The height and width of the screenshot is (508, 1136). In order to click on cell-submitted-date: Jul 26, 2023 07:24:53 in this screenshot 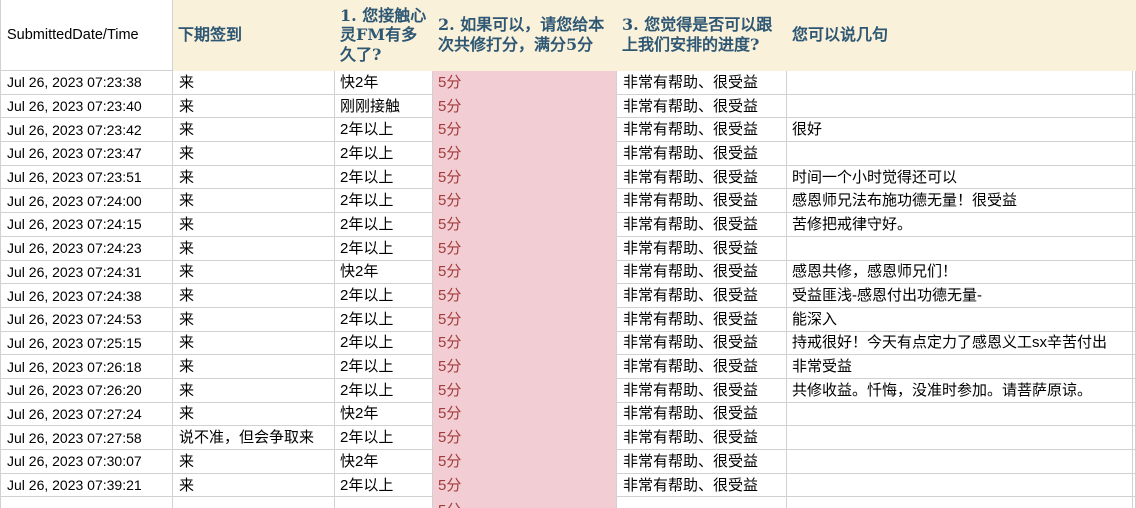, I will do `click(86, 319)`.